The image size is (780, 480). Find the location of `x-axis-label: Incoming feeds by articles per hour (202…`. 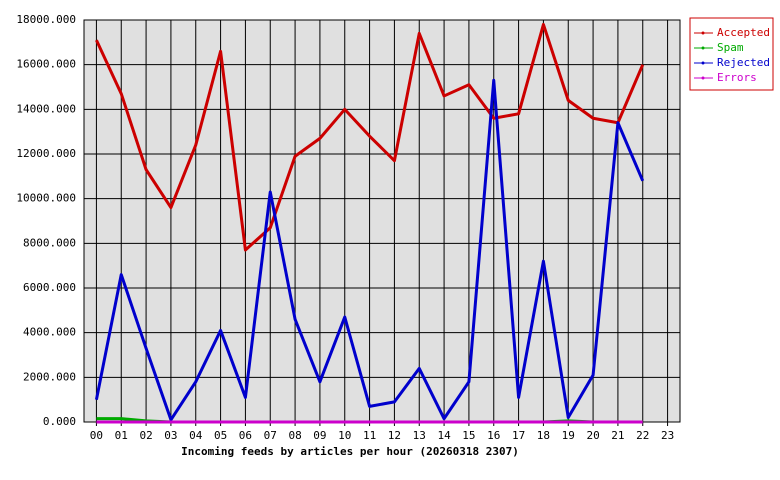

x-axis-label: Incoming feeds by articles per hour (202… is located at coordinates (350, 451).